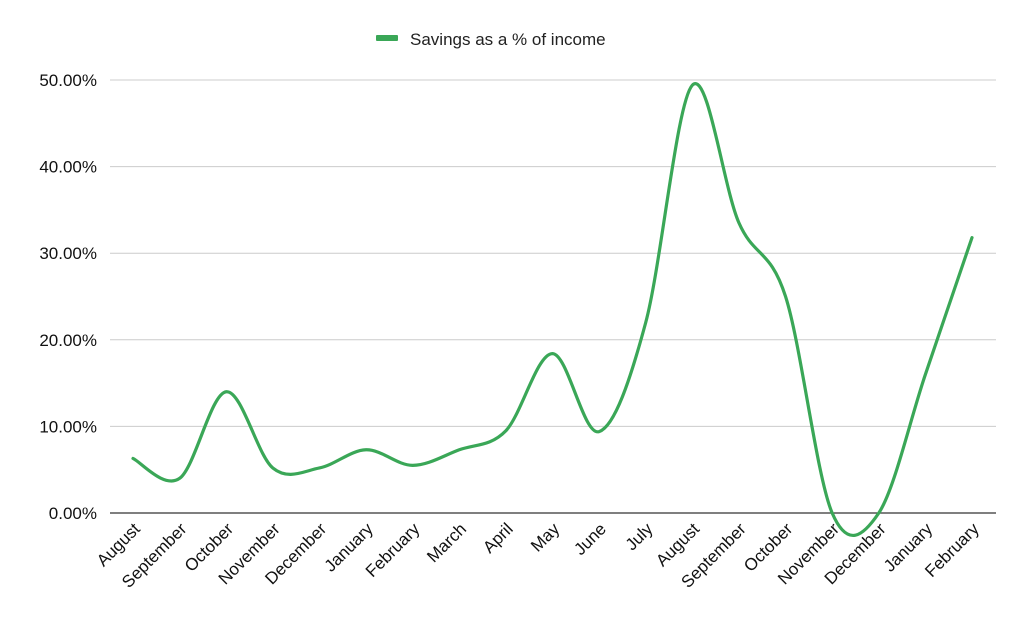 The image size is (1024, 631). What do you see at coordinates (68, 253) in the screenshot?
I see `y-tick-label: 30.00%` at bounding box center [68, 253].